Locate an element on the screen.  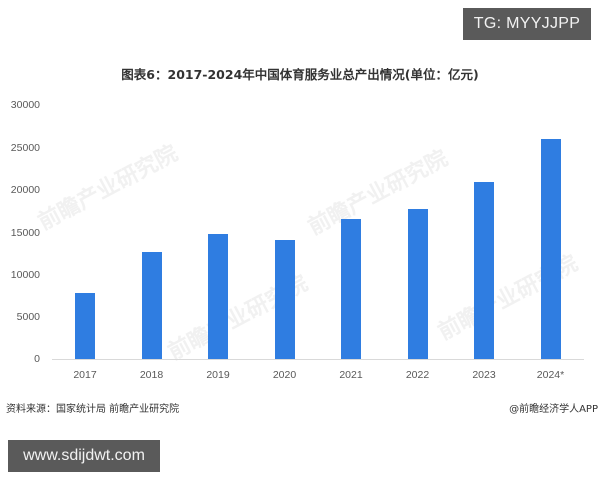
x-axis-line is located at coordinates (318, 359).